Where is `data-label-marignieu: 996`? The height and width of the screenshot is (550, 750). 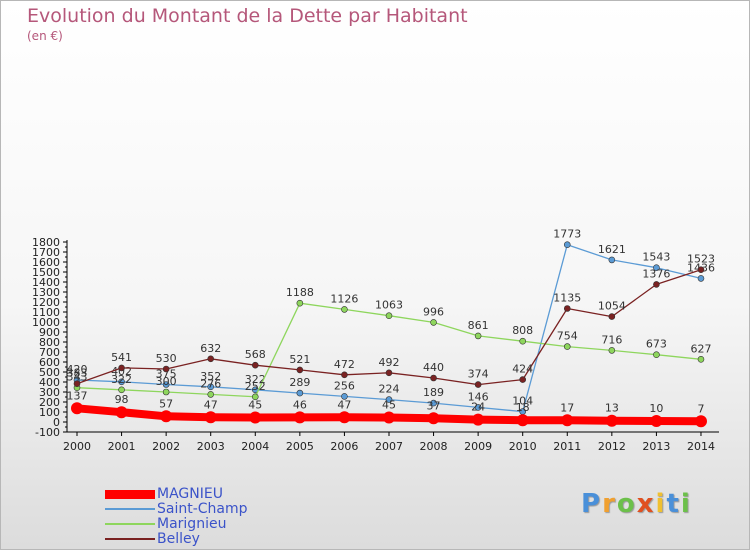
data-label-marignieu: 996 is located at coordinates (433, 311).